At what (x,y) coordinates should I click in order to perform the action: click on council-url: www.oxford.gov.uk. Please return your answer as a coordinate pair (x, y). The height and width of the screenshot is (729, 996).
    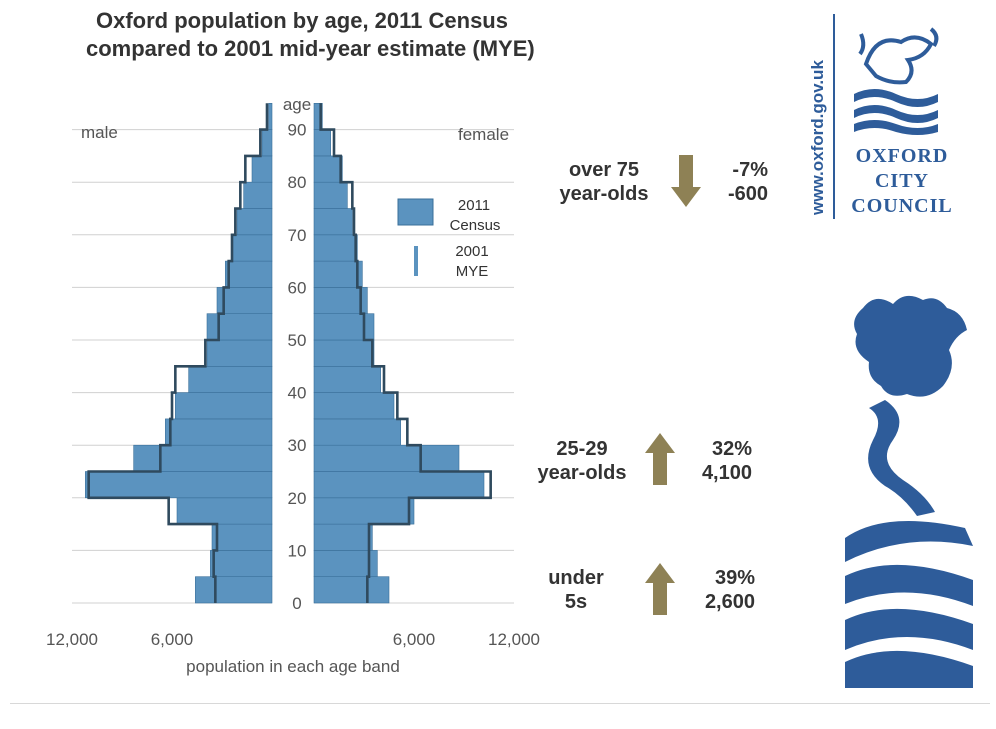
    Looking at the image, I should click on (817, 137).